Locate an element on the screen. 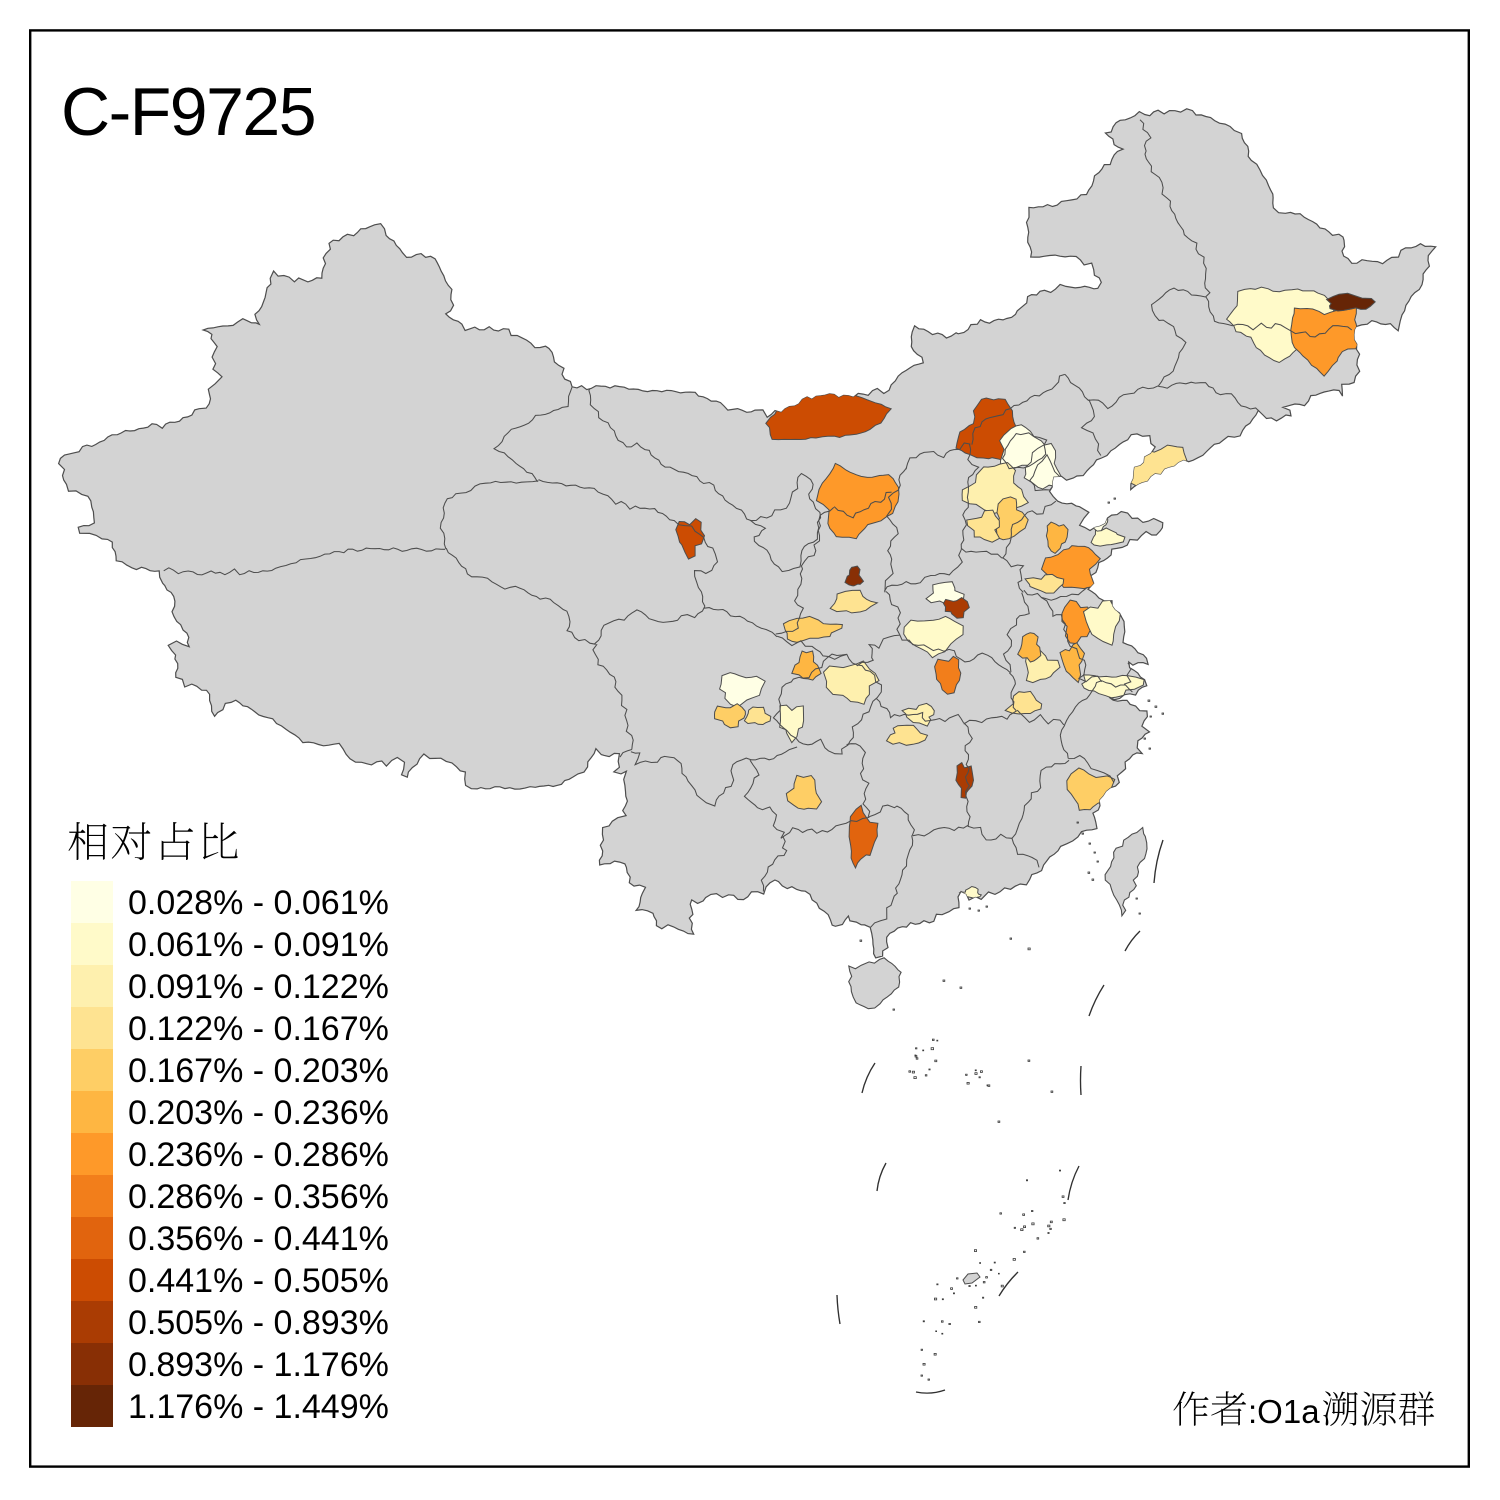  svg-text: 0.286% - 0.356% is located at coordinates (258, 1197).